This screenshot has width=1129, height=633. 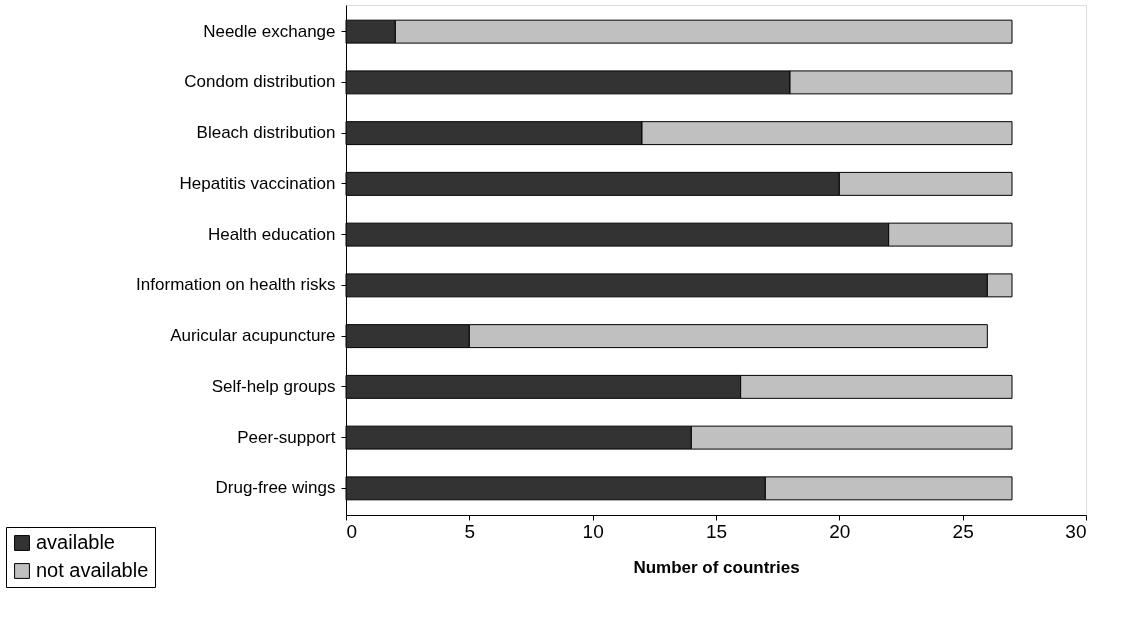 I want to click on y-tick-label: Auricular acupuncture, so click(x=253, y=336).